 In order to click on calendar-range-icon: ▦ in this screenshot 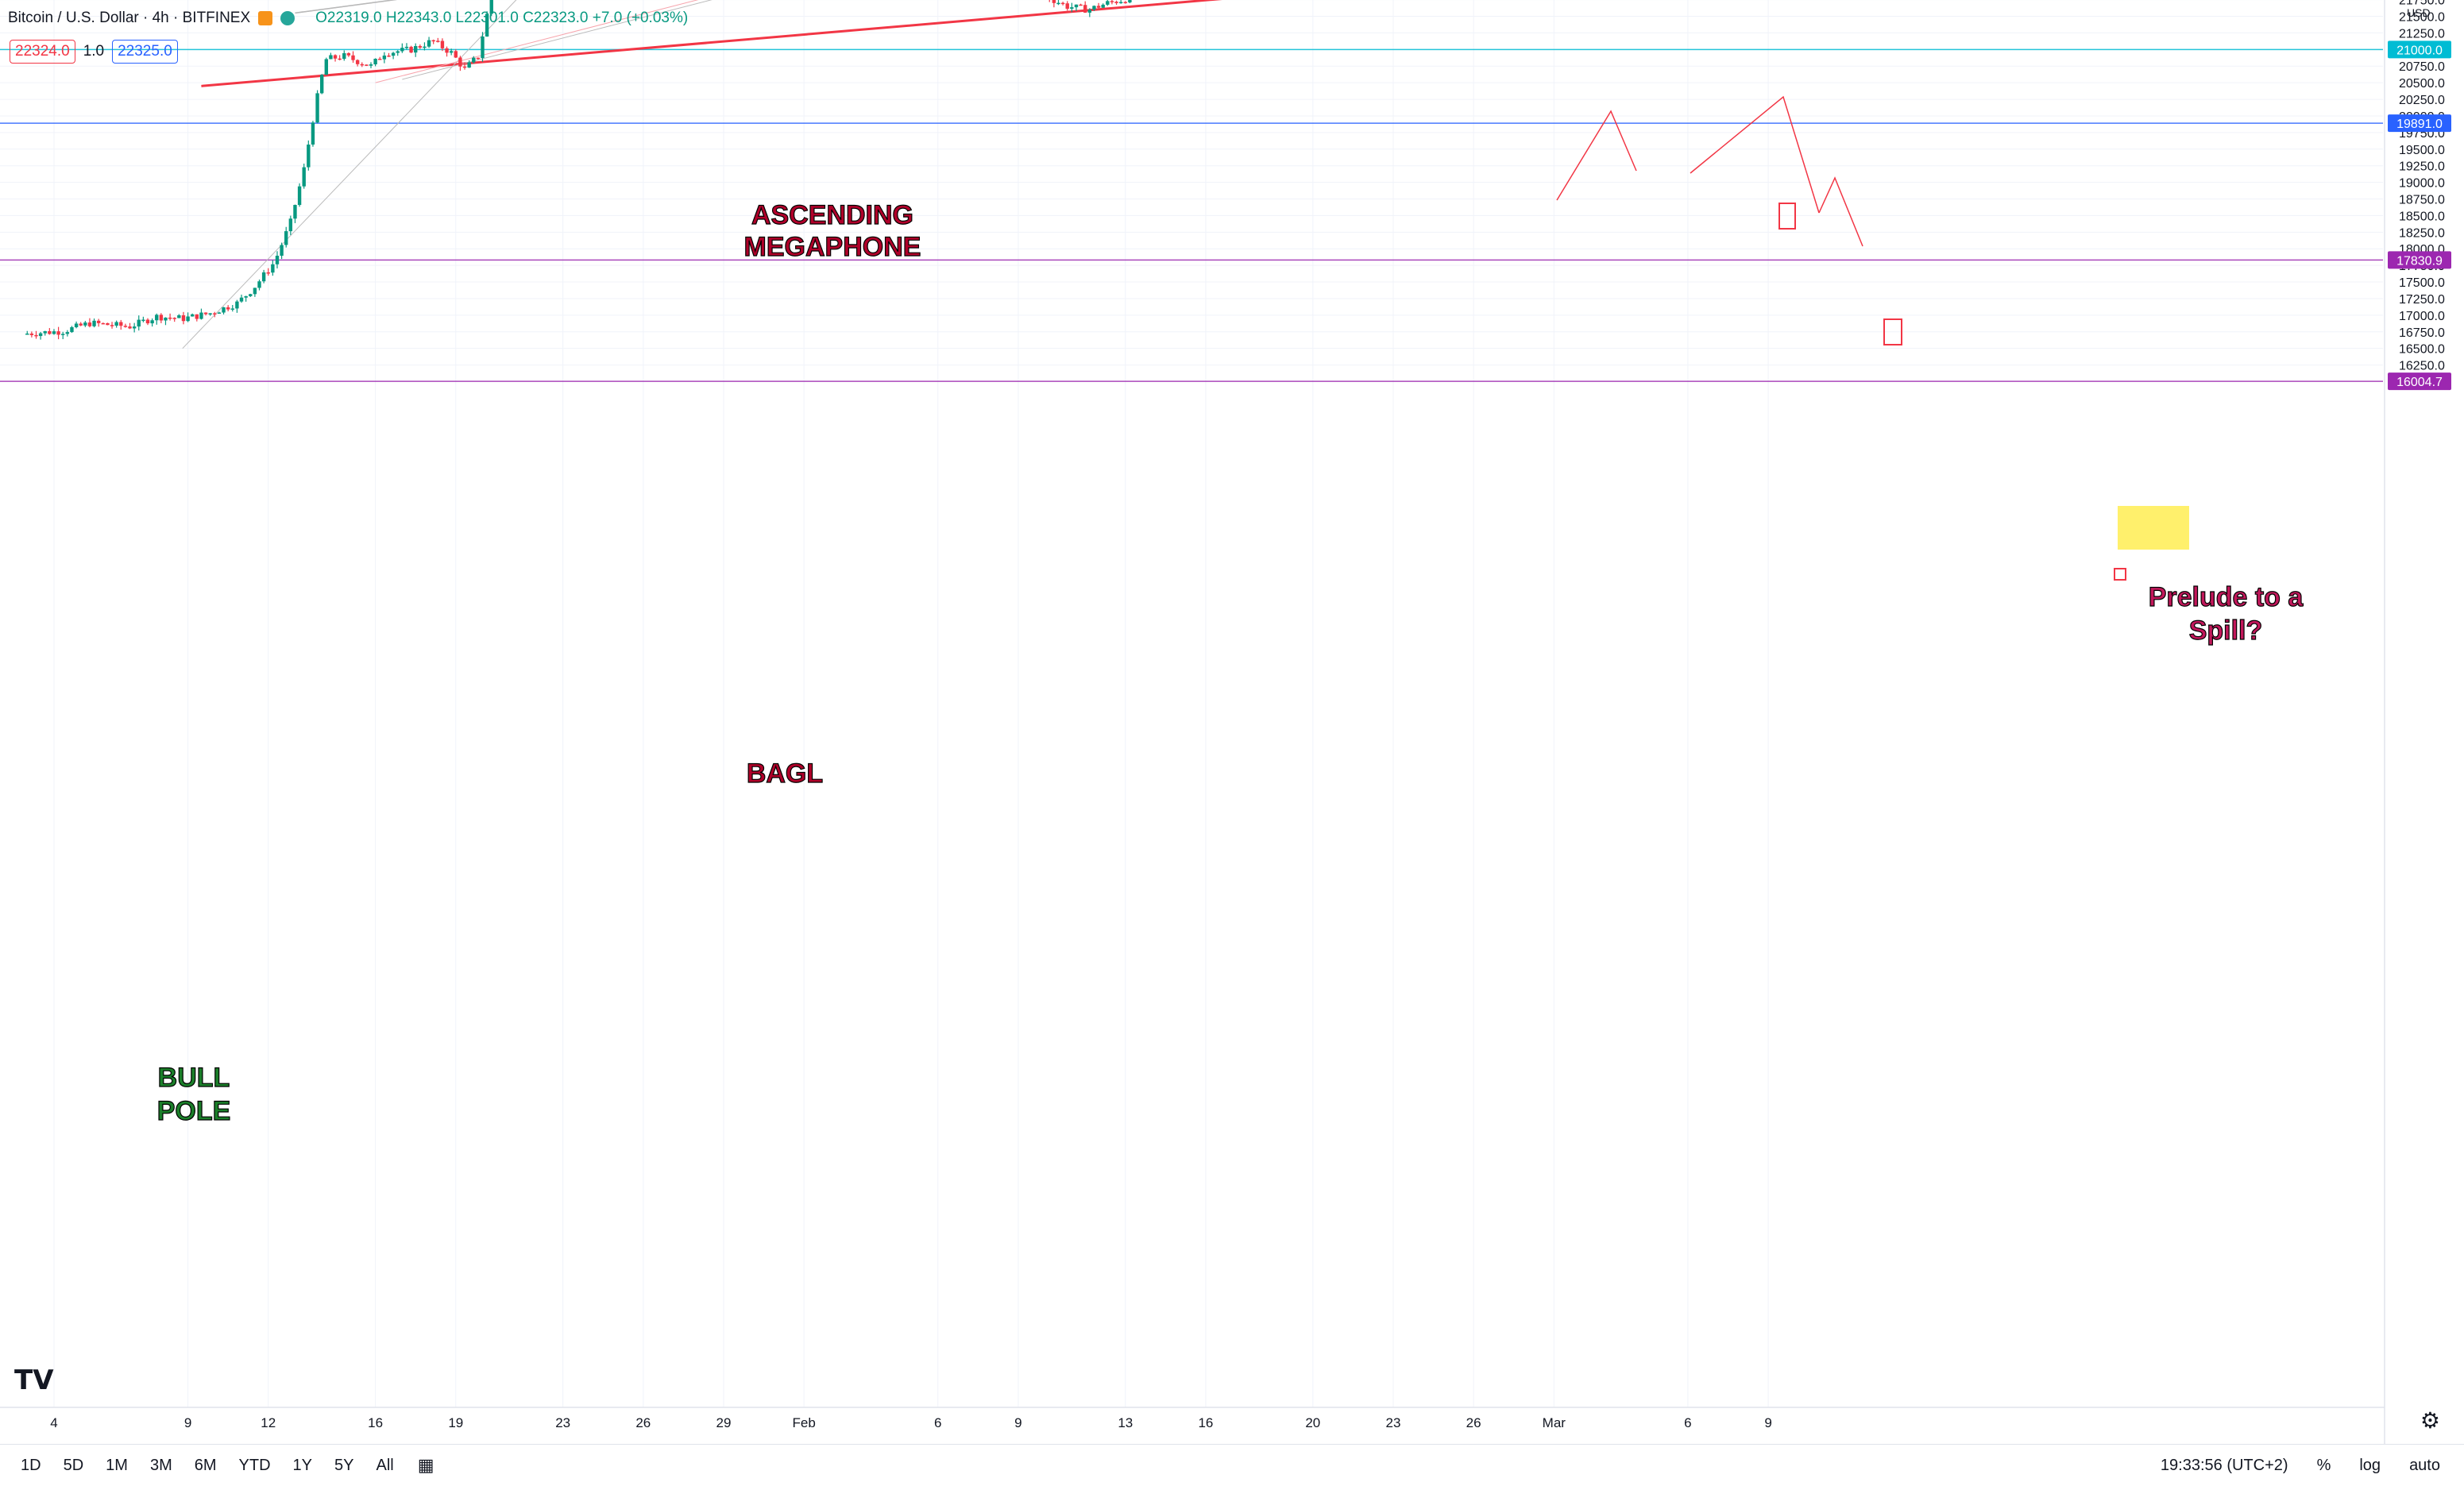, I will do `click(425, 1465)`.